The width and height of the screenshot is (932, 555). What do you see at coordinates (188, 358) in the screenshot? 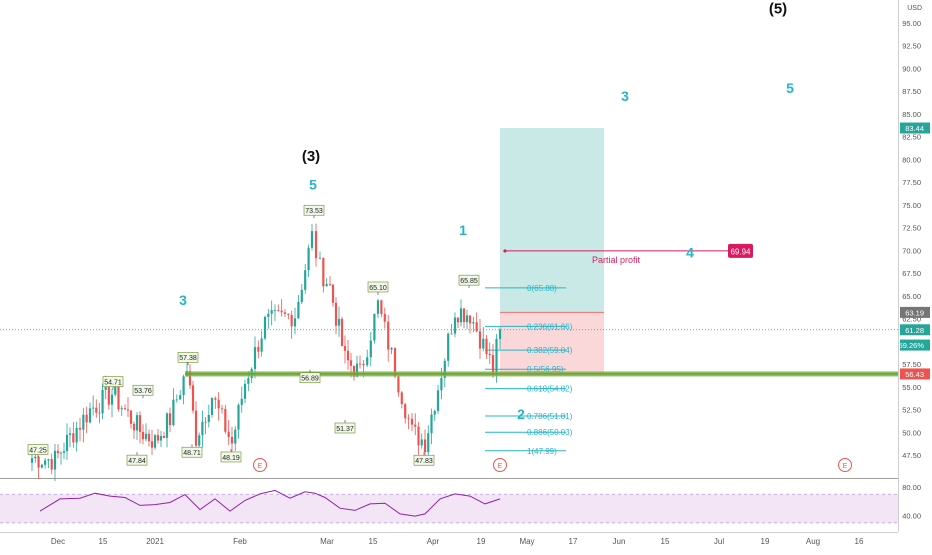
I see `swing-label: 57.38` at bounding box center [188, 358].